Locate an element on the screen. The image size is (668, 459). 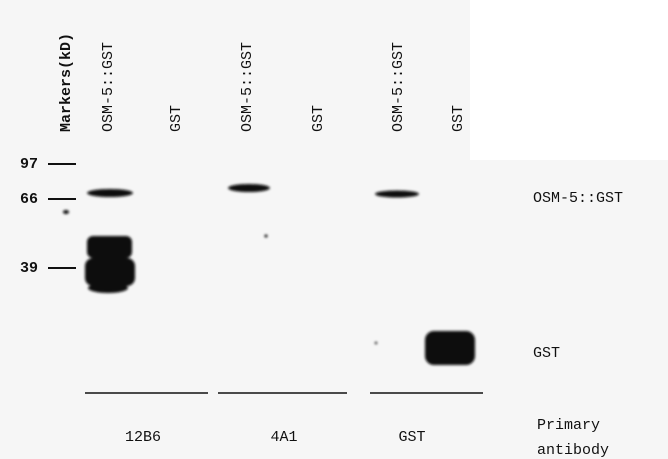
marker-label: 39 is located at coordinates (29, 268).